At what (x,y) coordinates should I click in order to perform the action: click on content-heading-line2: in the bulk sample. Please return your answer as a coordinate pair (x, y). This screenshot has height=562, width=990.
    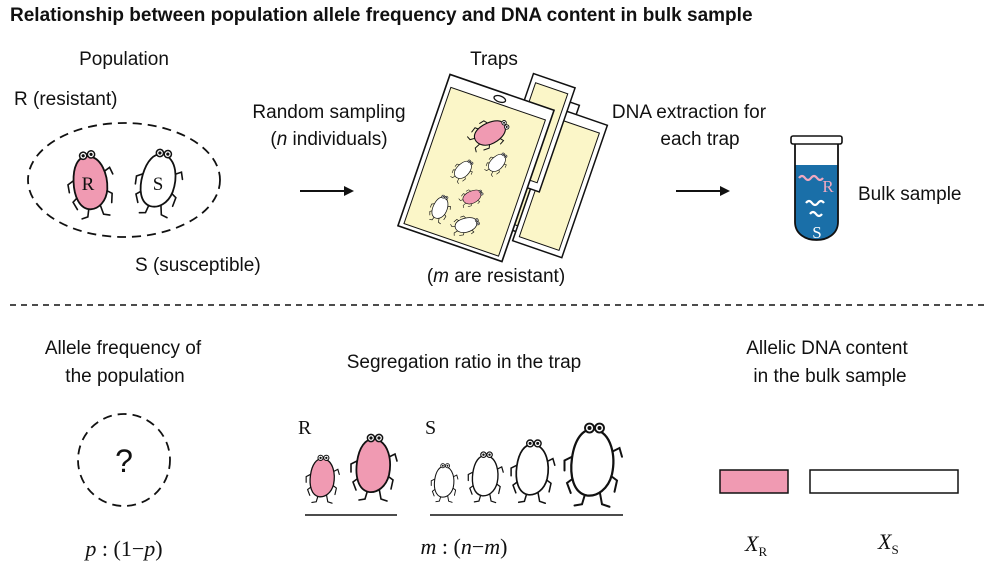
    Looking at the image, I should click on (829, 376).